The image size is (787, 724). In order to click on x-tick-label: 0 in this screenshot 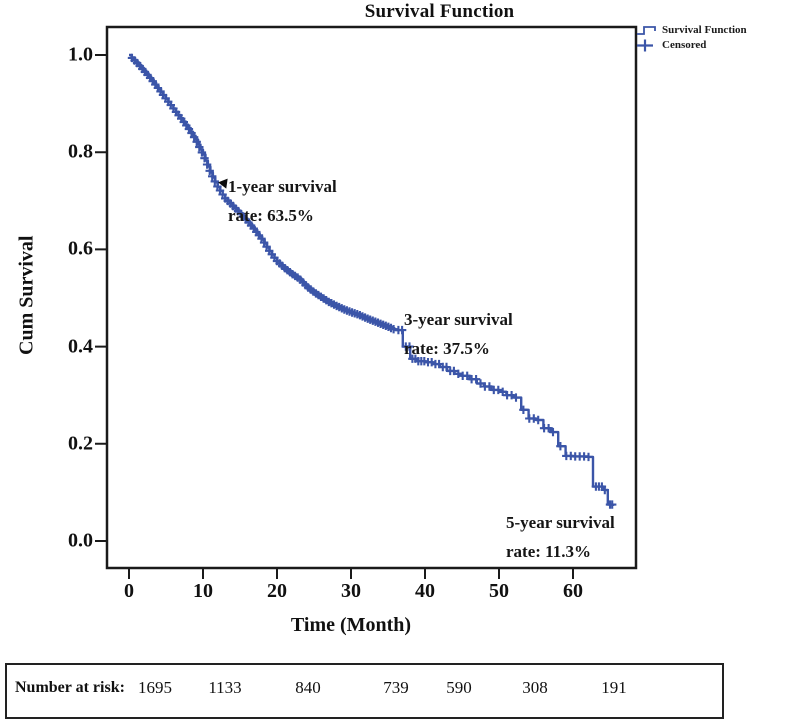, I will do `click(129, 591)`.